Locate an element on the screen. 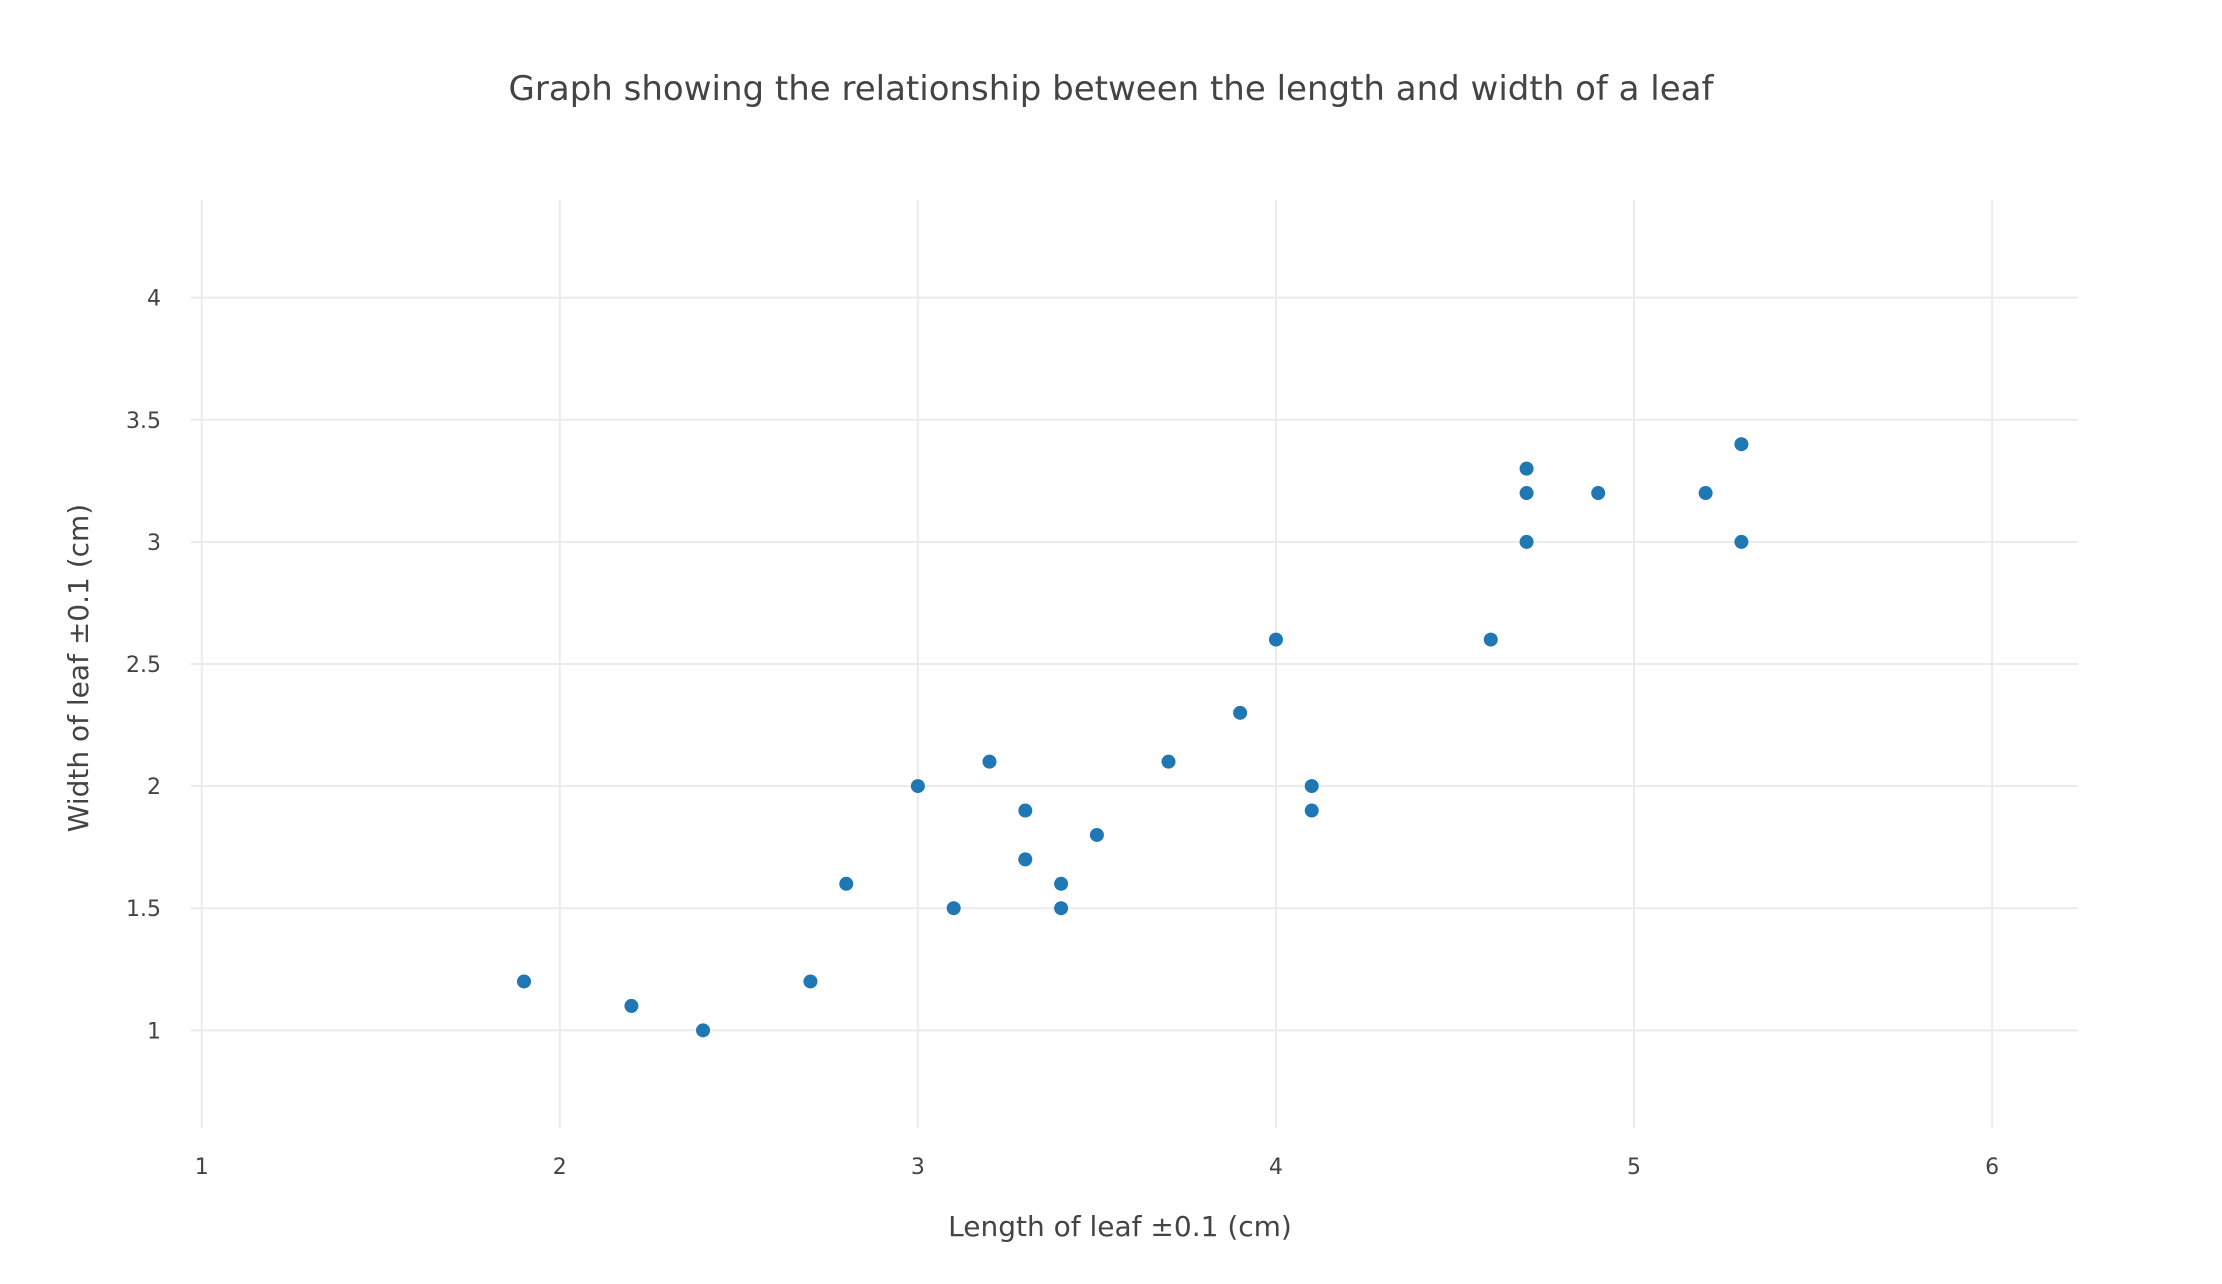  x-tick-label: 1 is located at coordinates (202, 1167).